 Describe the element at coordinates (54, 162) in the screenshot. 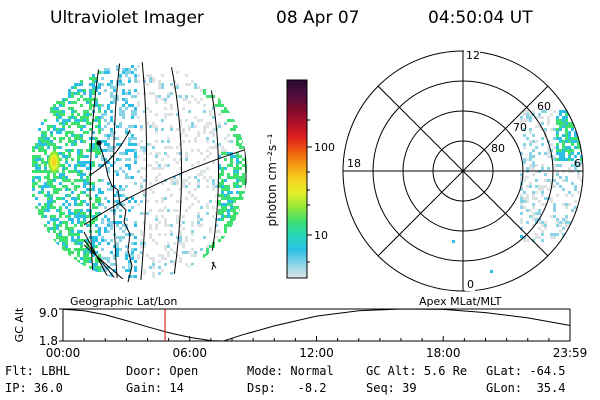

I see `auroral-hotspot` at that location.